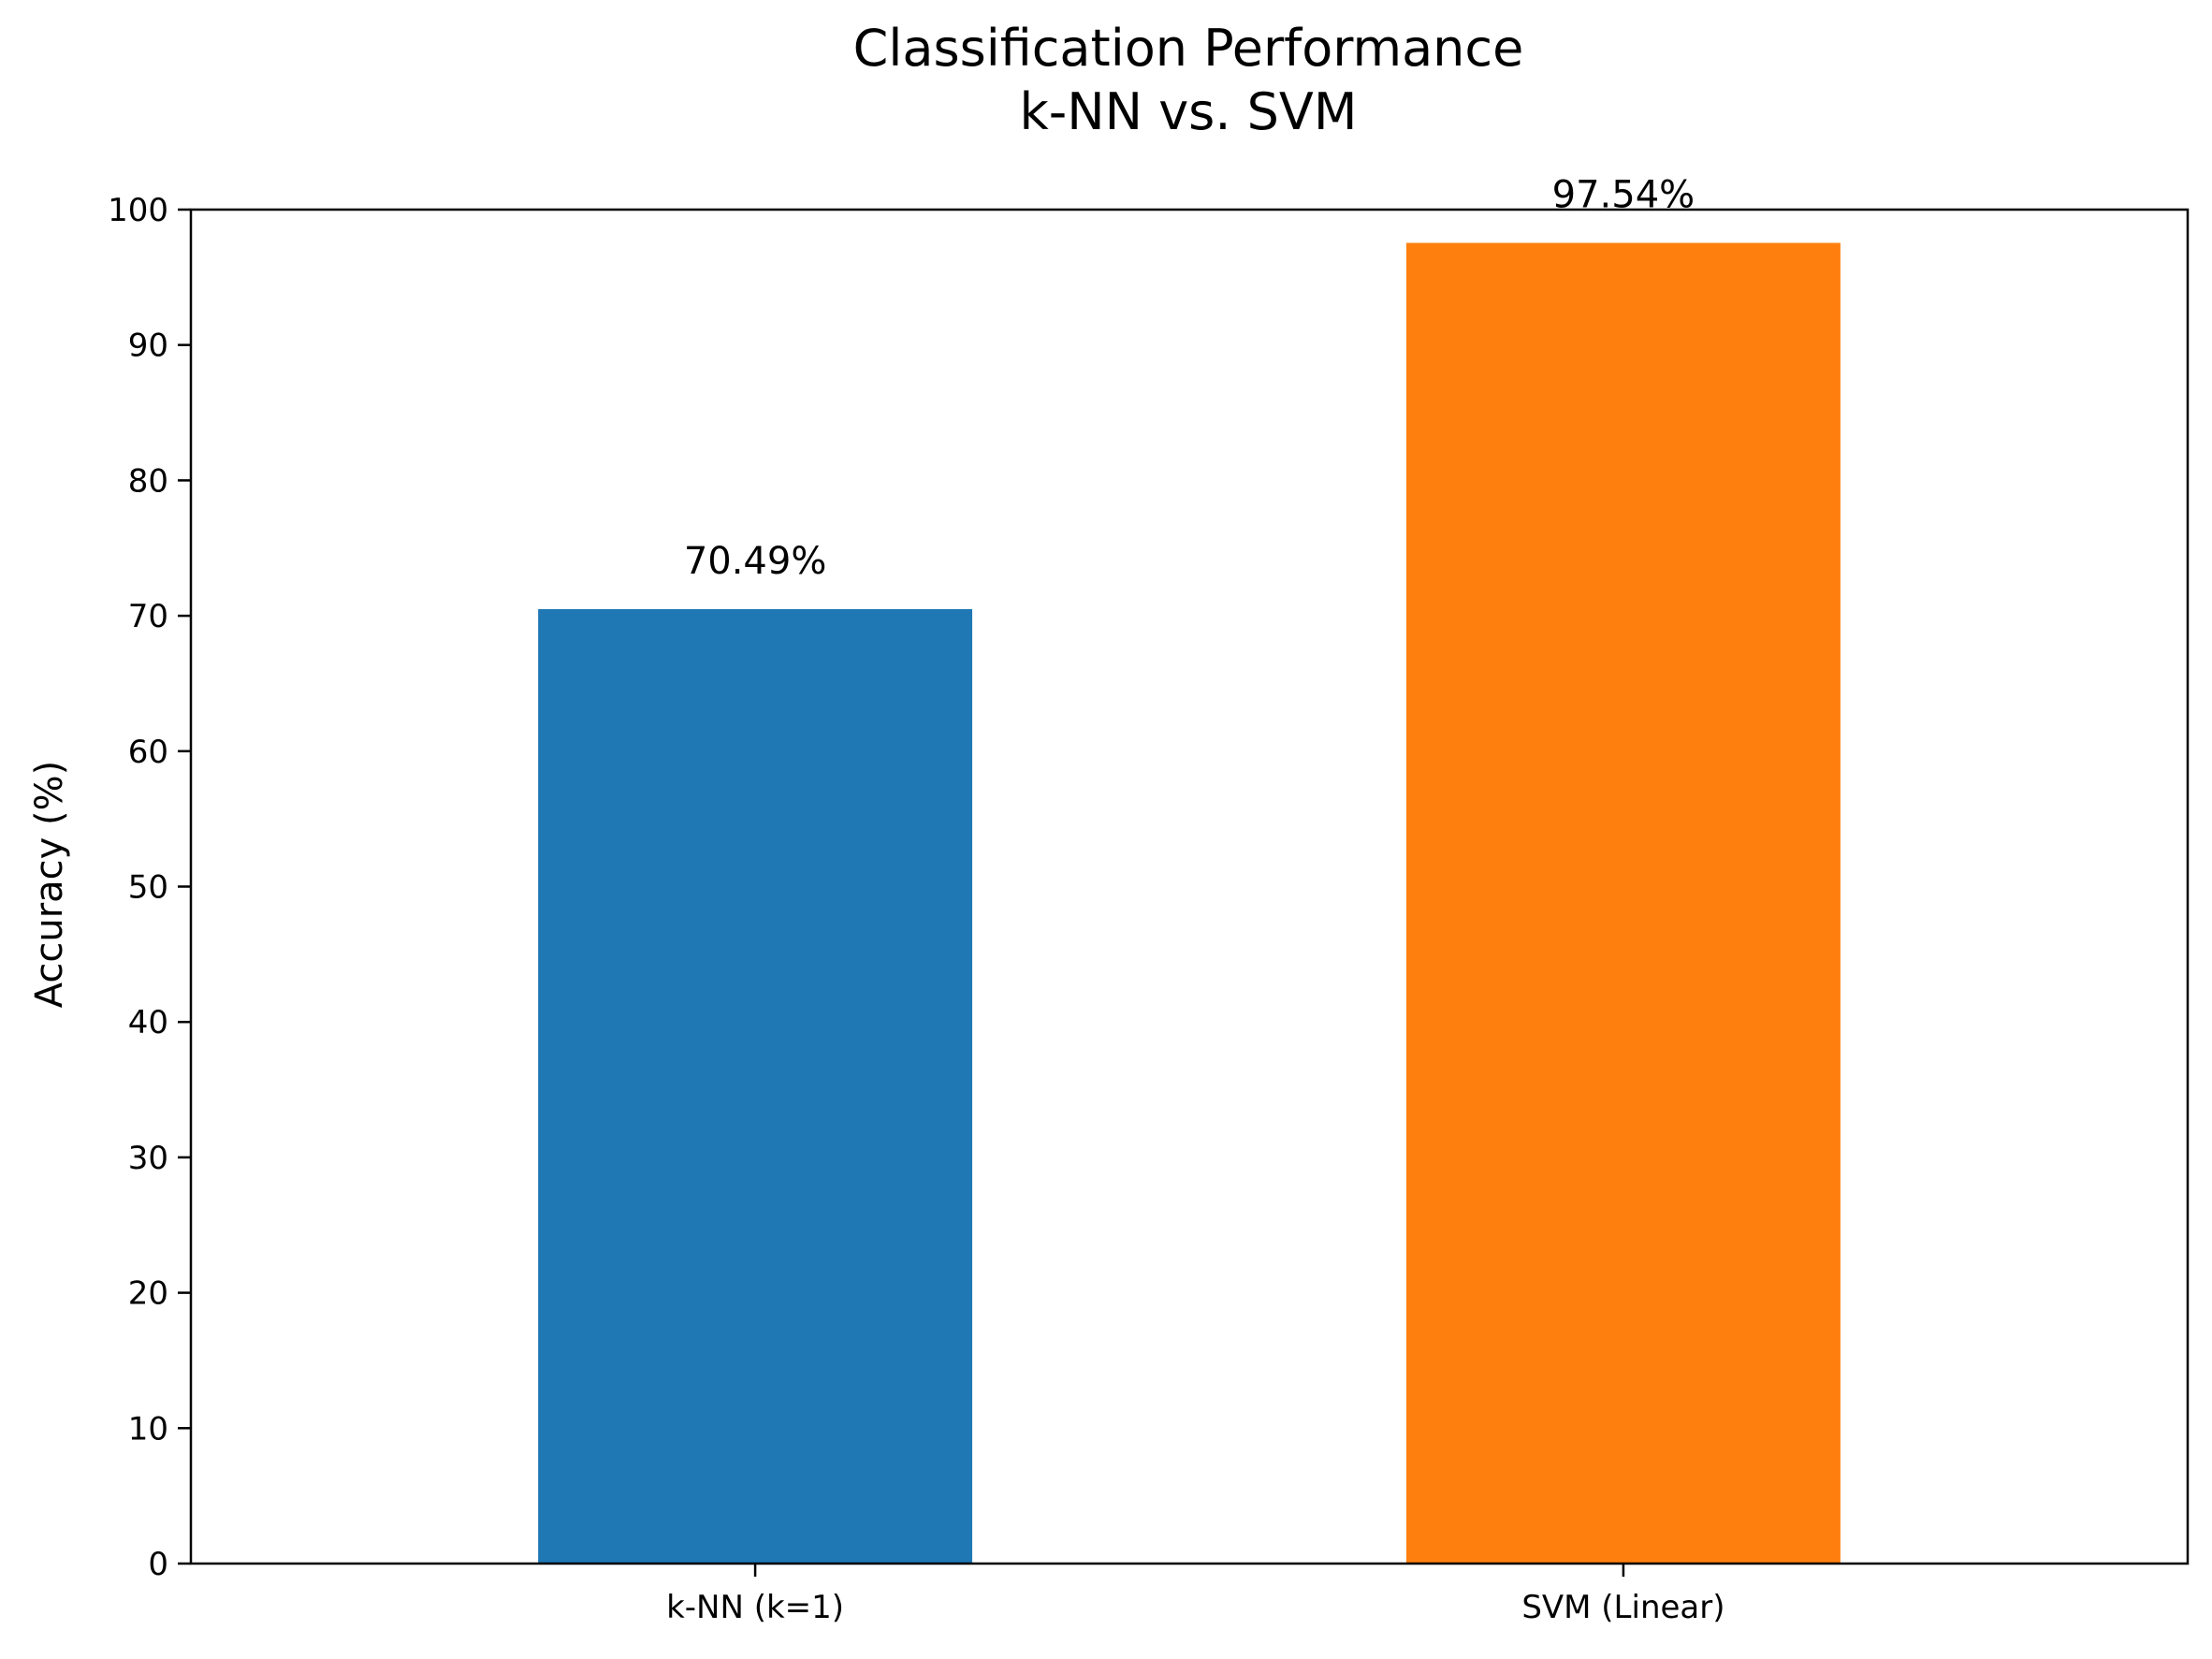  I want to click on y-tick-label: 20, so click(148, 1294).